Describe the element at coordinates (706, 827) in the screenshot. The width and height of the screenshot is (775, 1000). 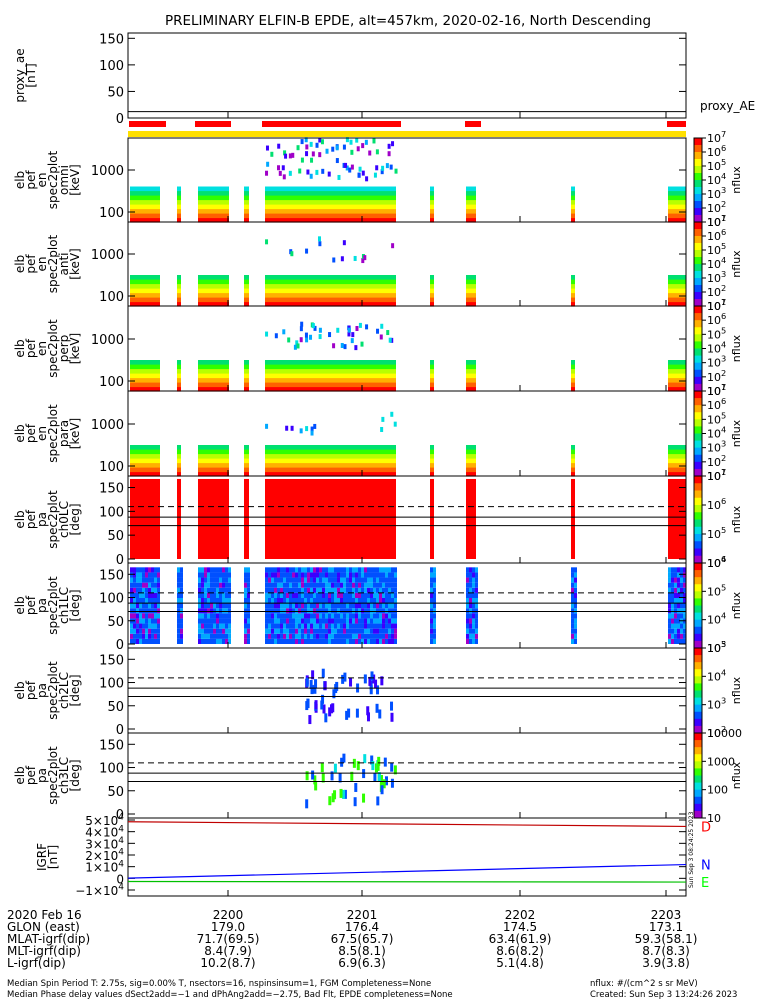
I see `legend-D: D` at that location.